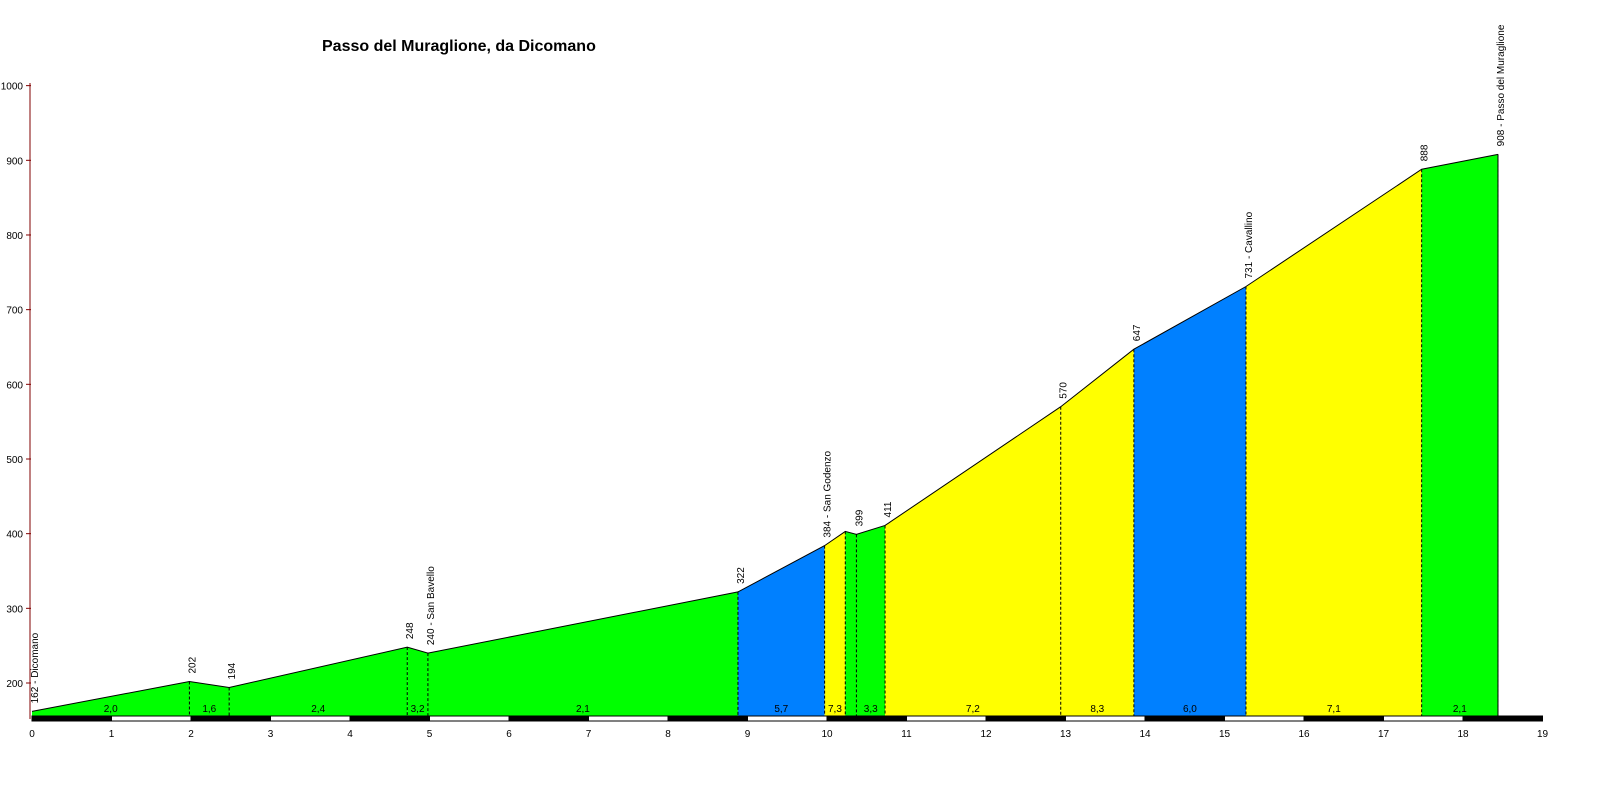  What do you see at coordinates (1463, 734) in the screenshot?
I see `x-tick-label: 18` at bounding box center [1463, 734].